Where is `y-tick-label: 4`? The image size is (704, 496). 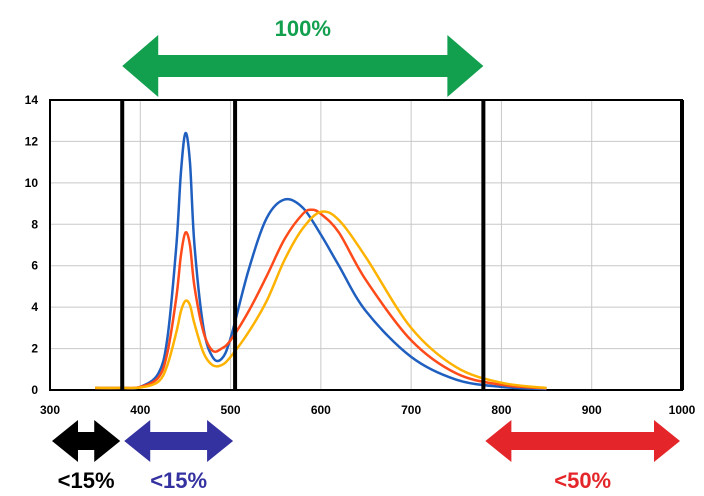
y-tick-label: 4 is located at coordinates (34, 307).